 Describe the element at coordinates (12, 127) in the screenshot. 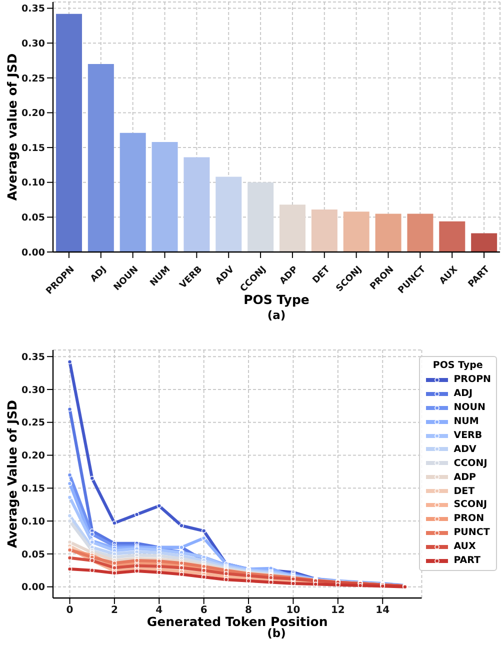

I see `y-axis-title: Average value of JSD` at that location.